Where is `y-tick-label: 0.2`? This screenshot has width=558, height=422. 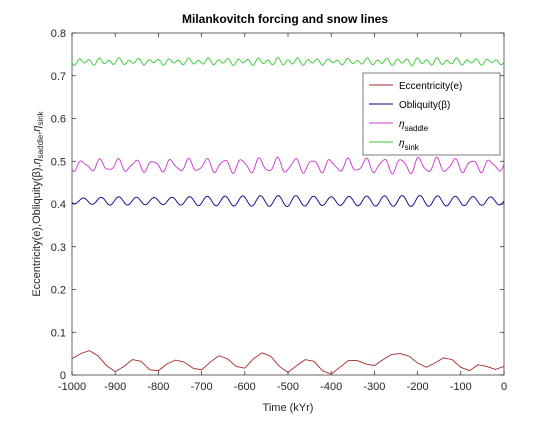 y-tick-label: 0.2 is located at coordinates (58, 291).